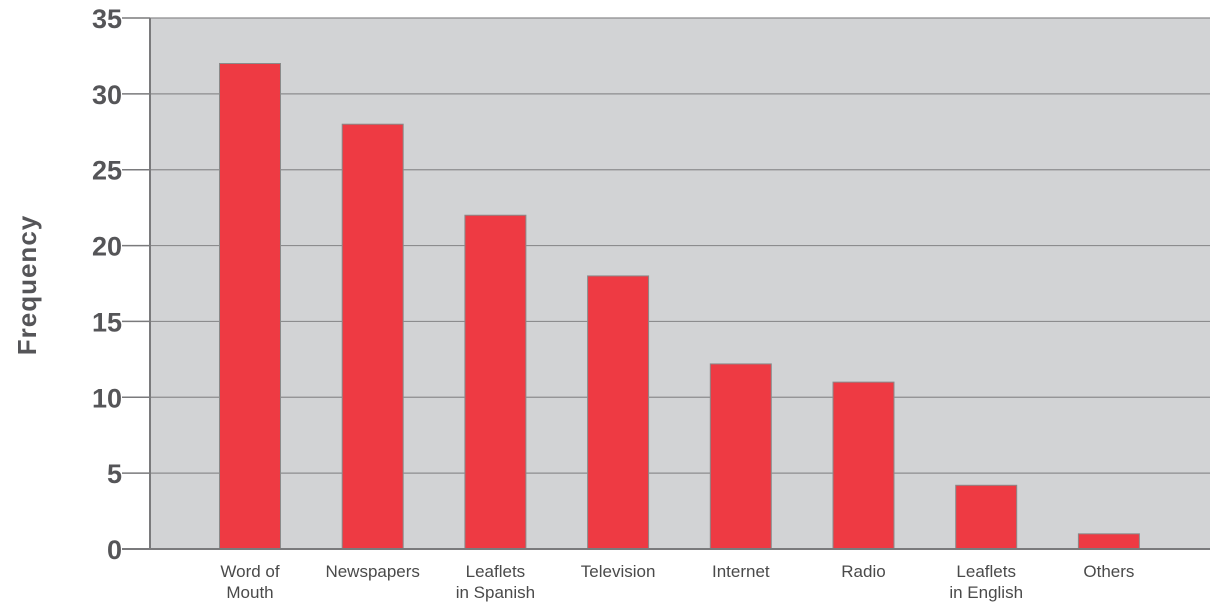  What do you see at coordinates (107, 322) in the screenshot?
I see `y-tick-label: 15` at bounding box center [107, 322].